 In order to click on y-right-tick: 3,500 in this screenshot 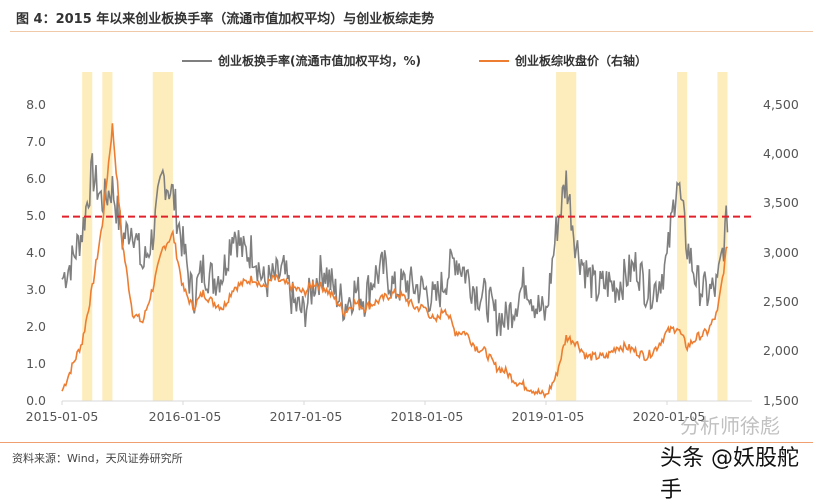, I will do `click(781, 202)`.